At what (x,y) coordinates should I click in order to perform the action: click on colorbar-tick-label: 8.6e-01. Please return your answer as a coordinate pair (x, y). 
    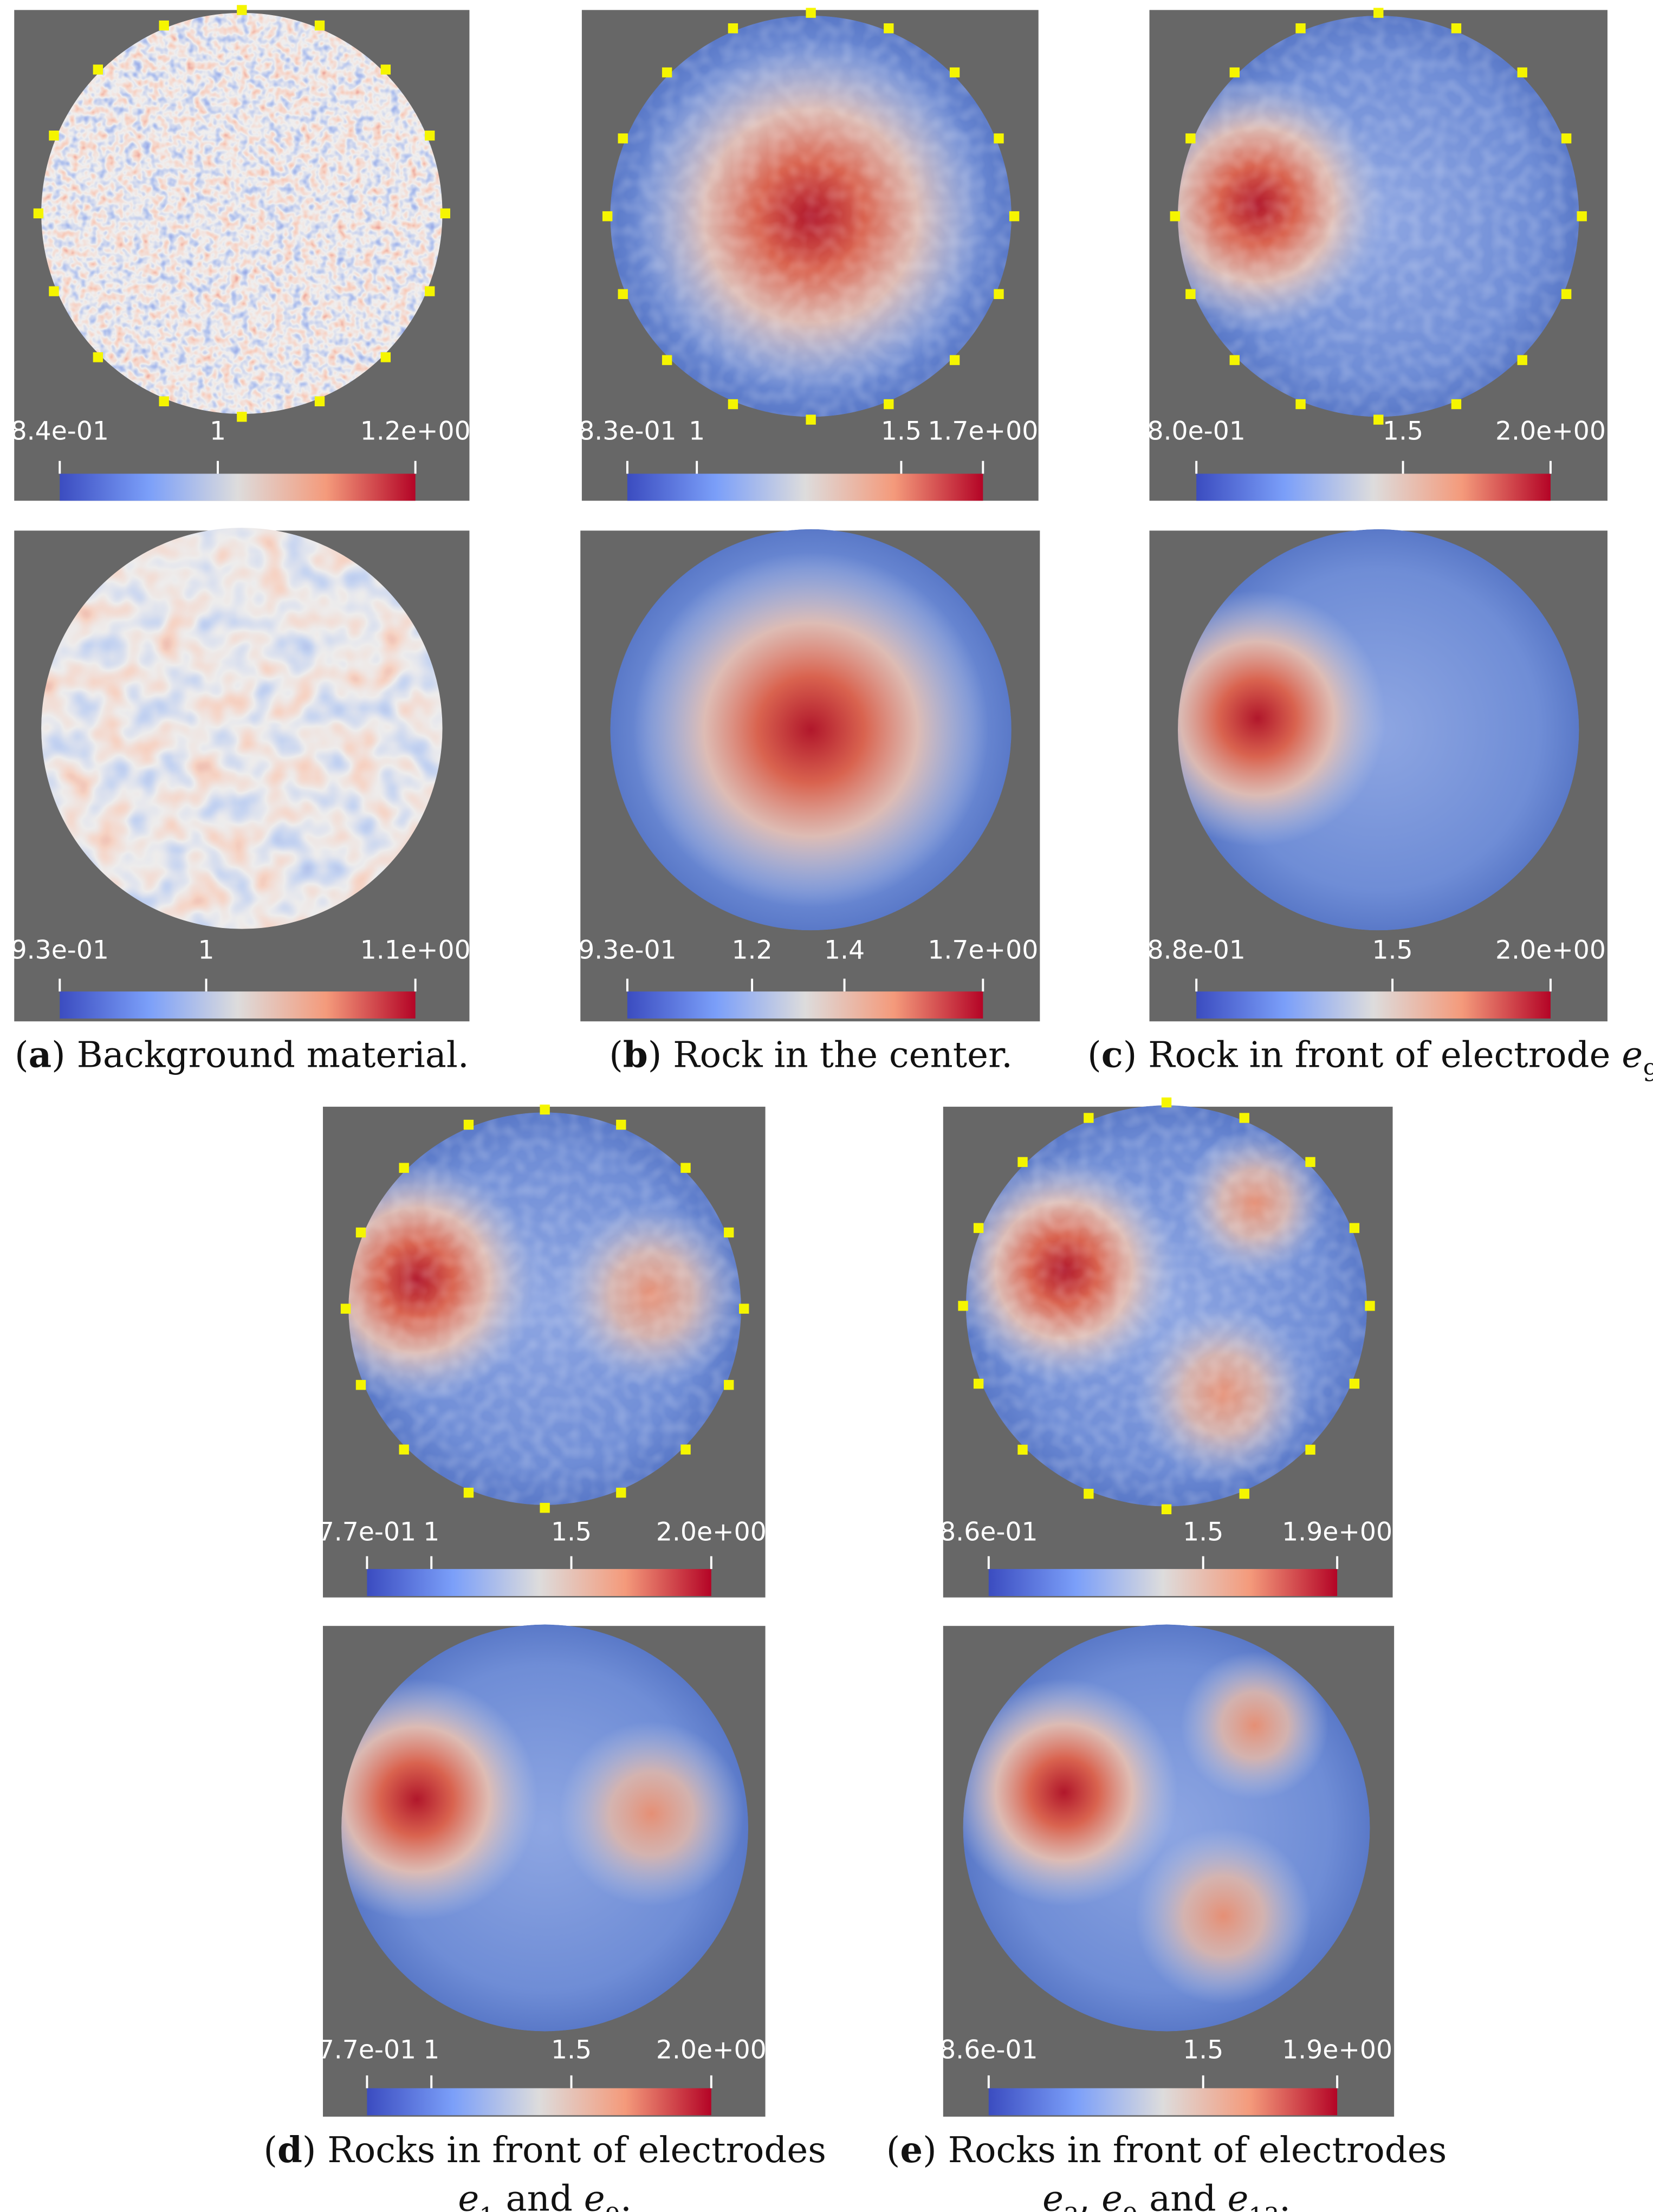
    Looking at the image, I should click on (988, 1532).